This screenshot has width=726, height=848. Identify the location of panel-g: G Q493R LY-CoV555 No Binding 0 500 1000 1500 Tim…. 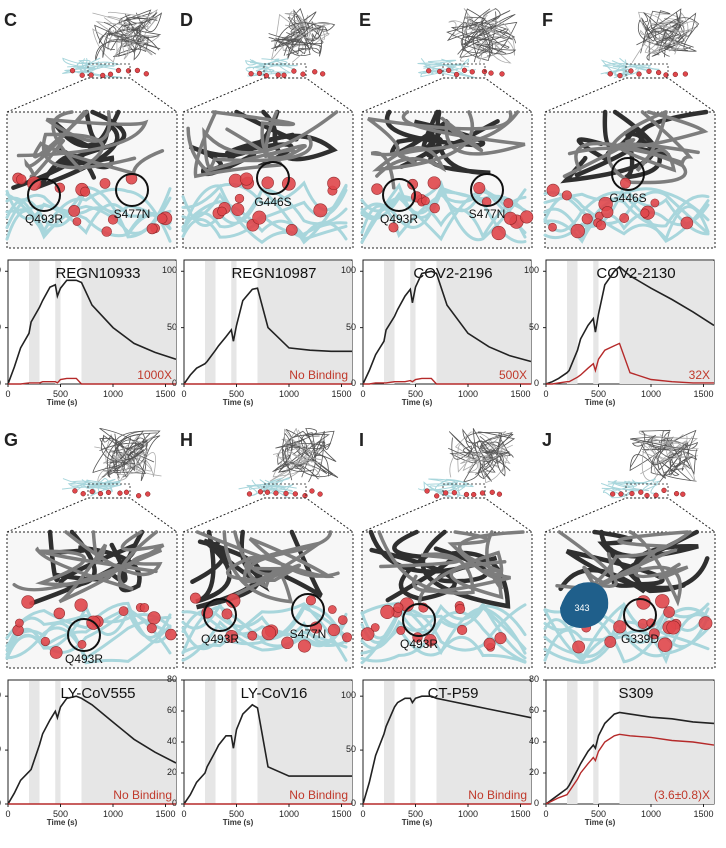
(91, 638).